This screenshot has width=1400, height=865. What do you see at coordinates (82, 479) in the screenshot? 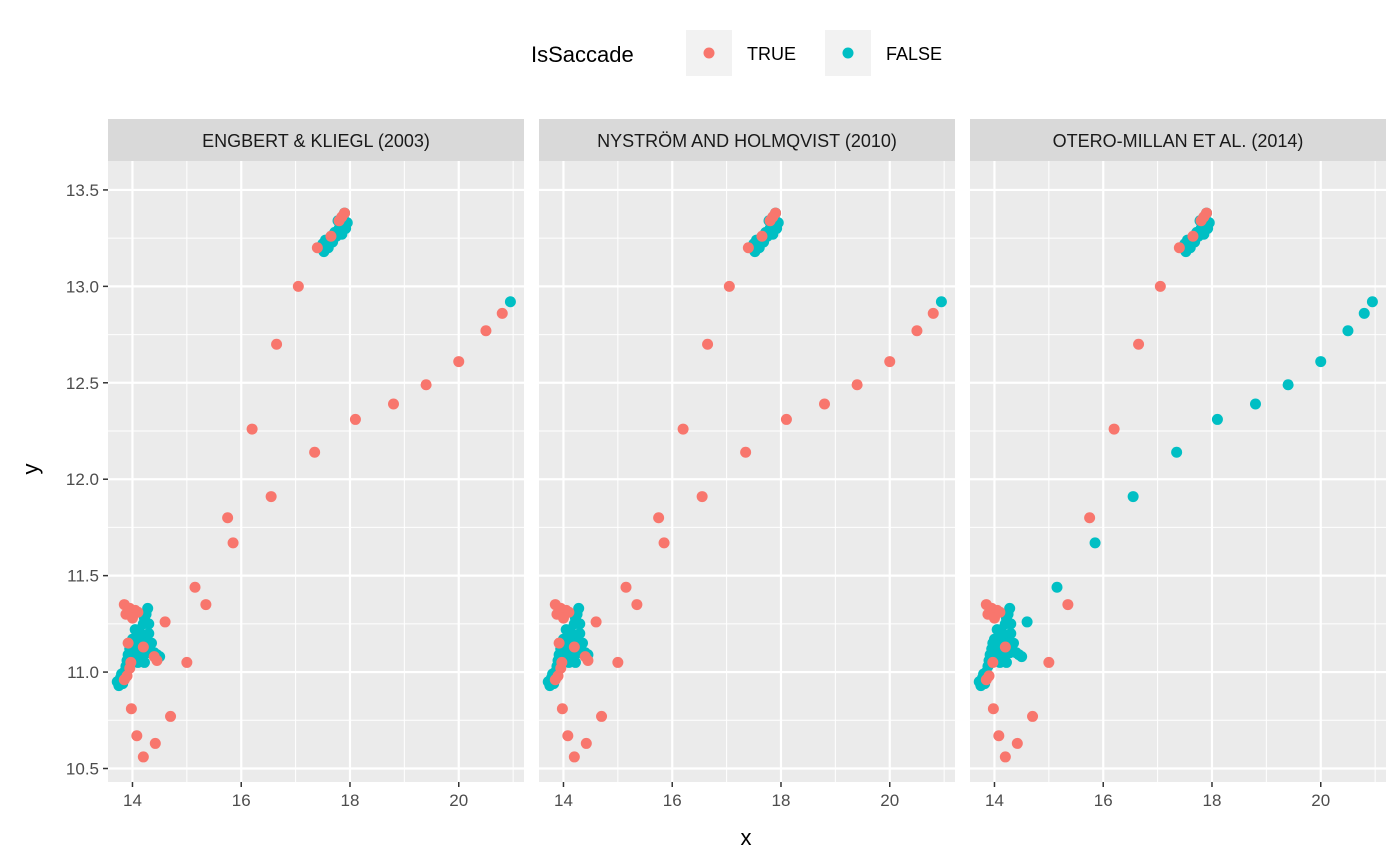
I see `y-tick-label: 12.0` at bounding box center [82, 479].